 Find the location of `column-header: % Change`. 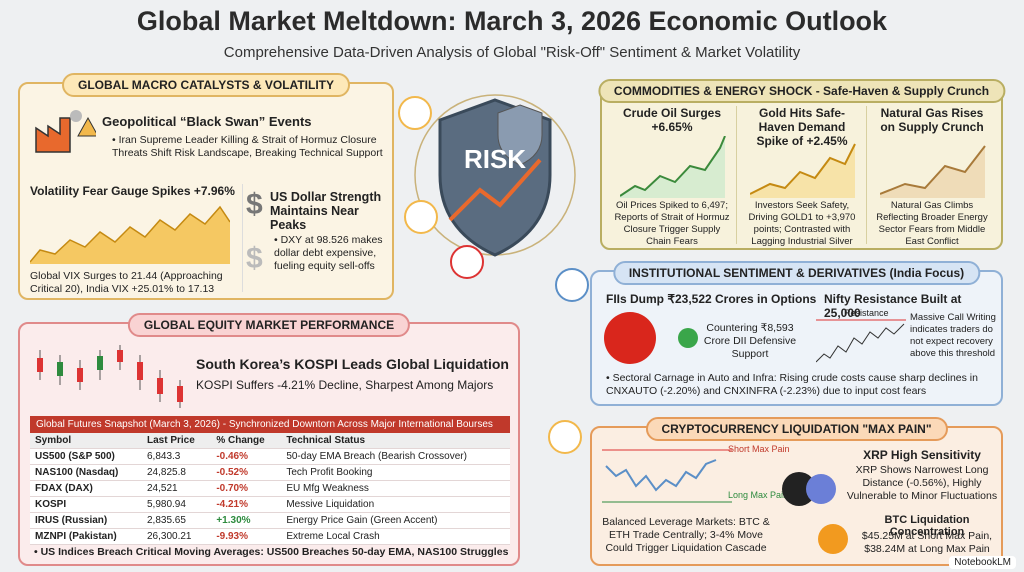

column-header: % Change is located at coordinates (246, 441).